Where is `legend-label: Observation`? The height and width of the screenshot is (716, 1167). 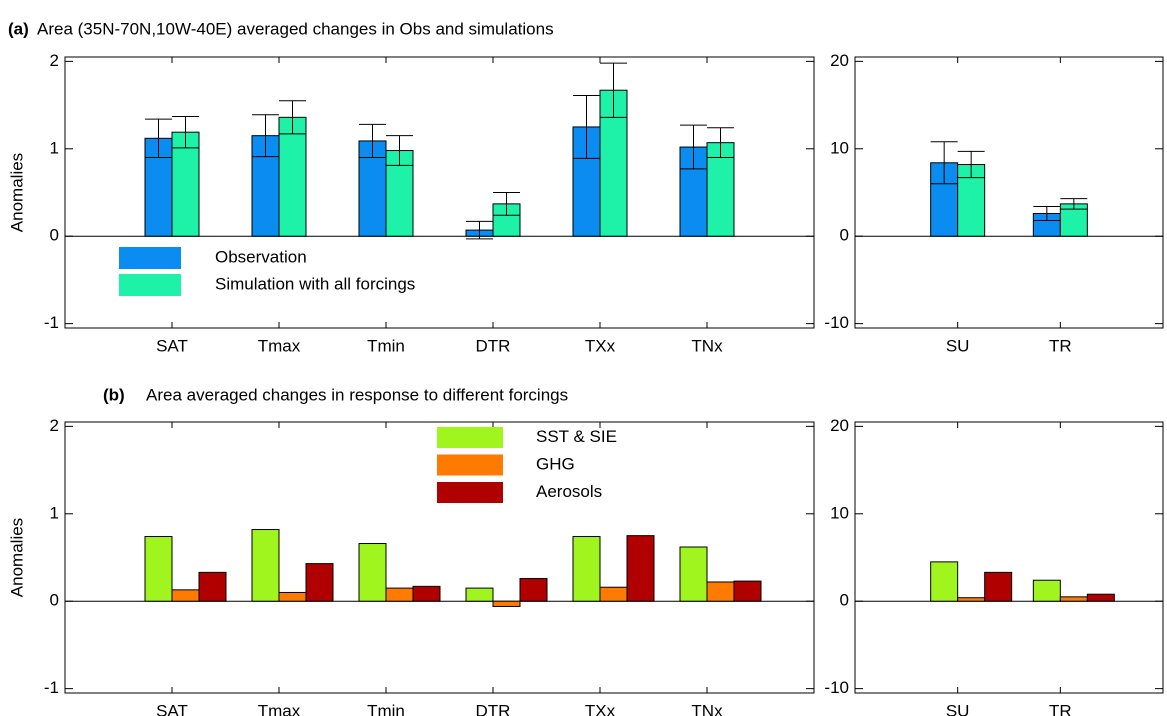
legend-label: Observation is located at coordinates (261, 256).